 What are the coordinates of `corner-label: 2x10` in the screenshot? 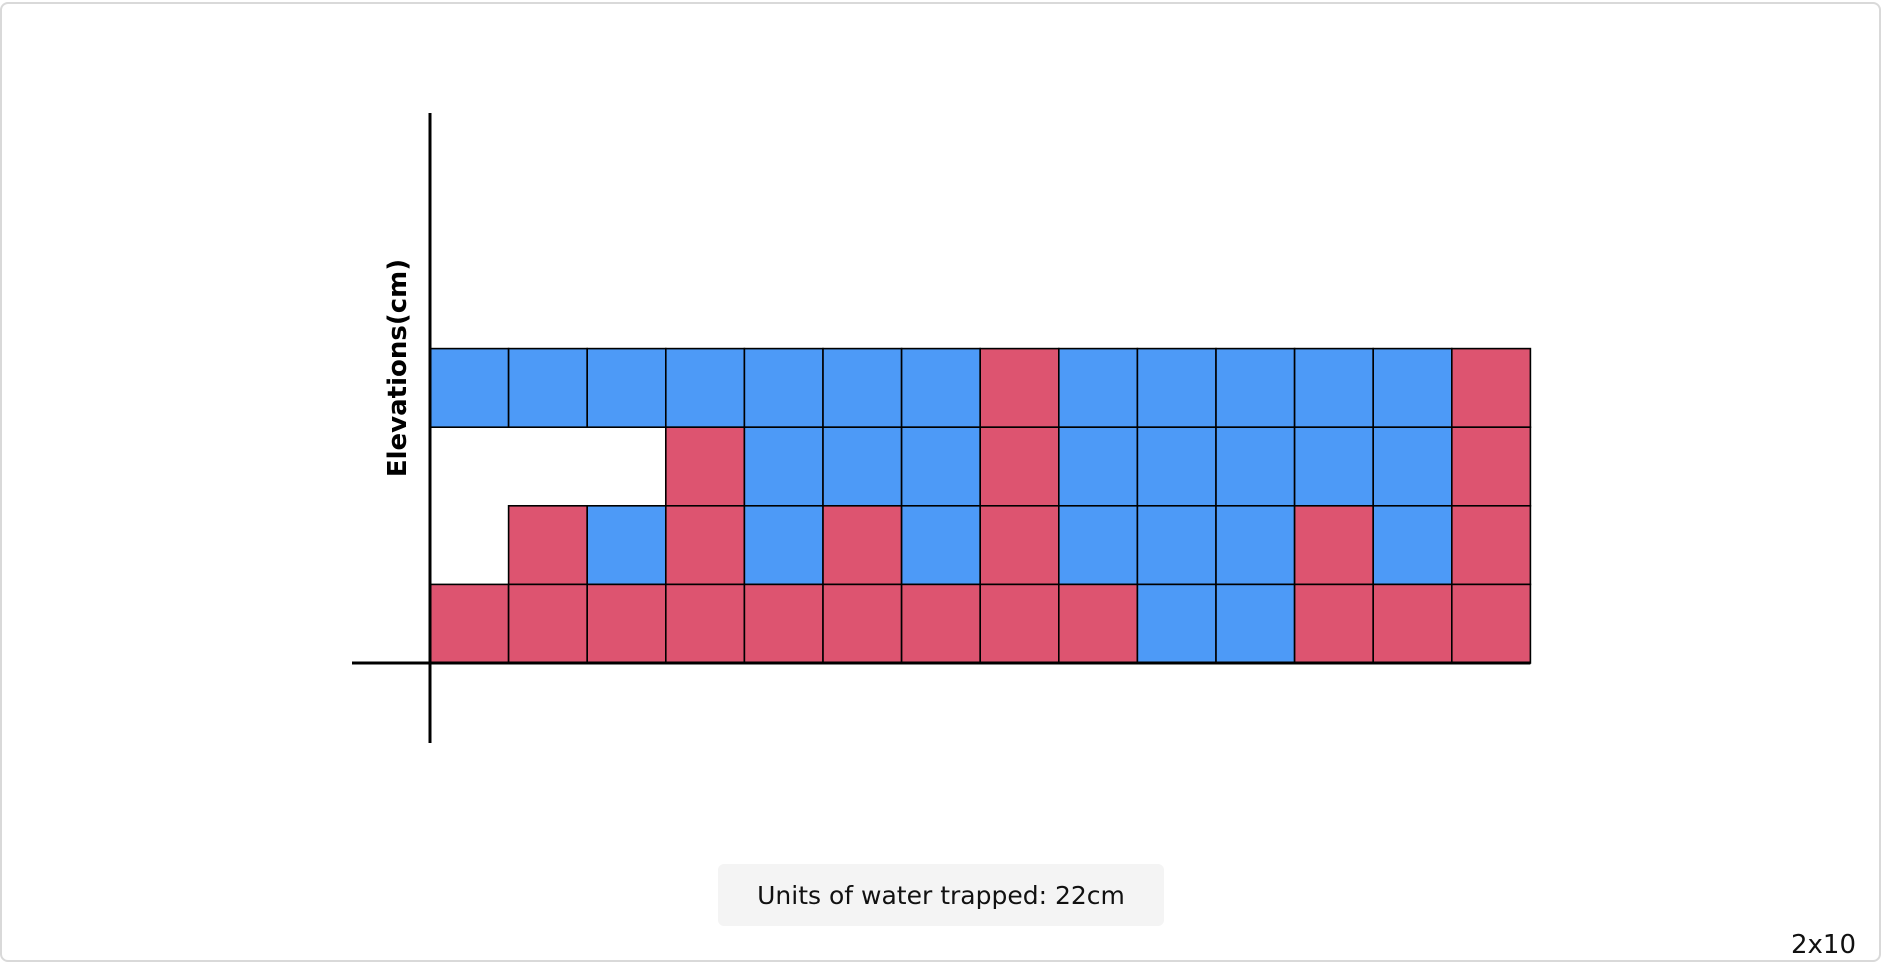 It's located at (1823, 945).